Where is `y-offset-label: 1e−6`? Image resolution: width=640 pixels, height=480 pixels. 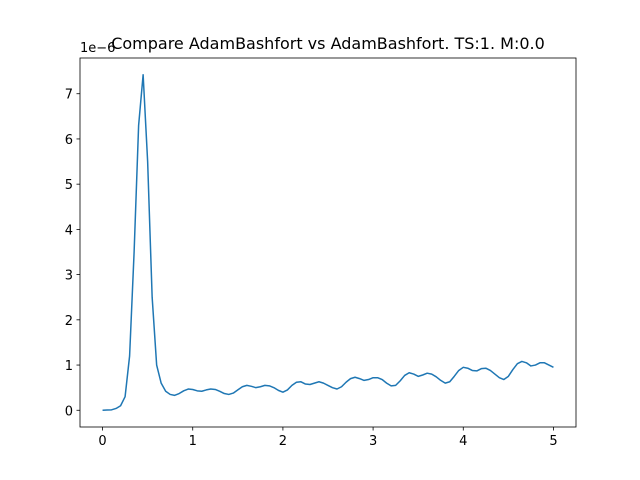
y-offset-label: 1e−6 is located at coordinates (97, 48).